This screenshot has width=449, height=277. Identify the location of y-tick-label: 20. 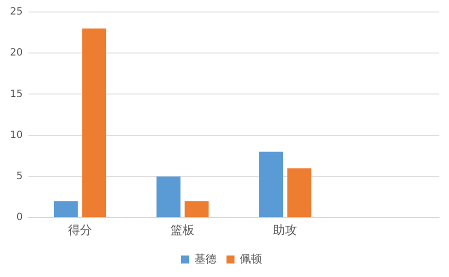
(16, 53).